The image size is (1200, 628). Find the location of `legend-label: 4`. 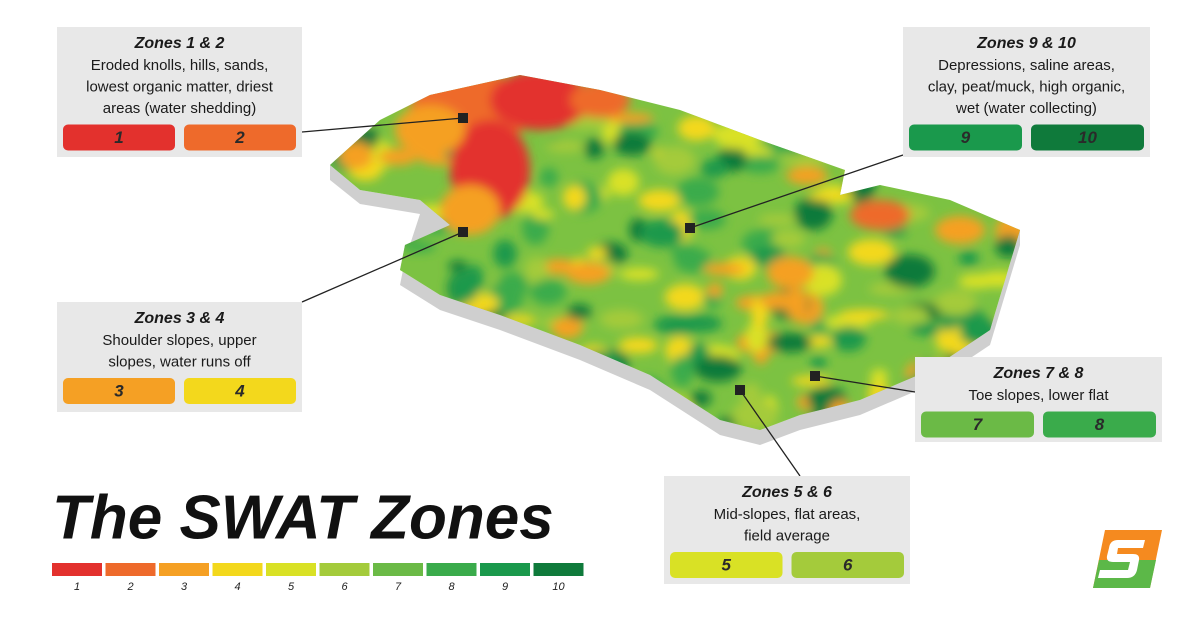

legend-label: 4 is located at coordinates (237, 587).